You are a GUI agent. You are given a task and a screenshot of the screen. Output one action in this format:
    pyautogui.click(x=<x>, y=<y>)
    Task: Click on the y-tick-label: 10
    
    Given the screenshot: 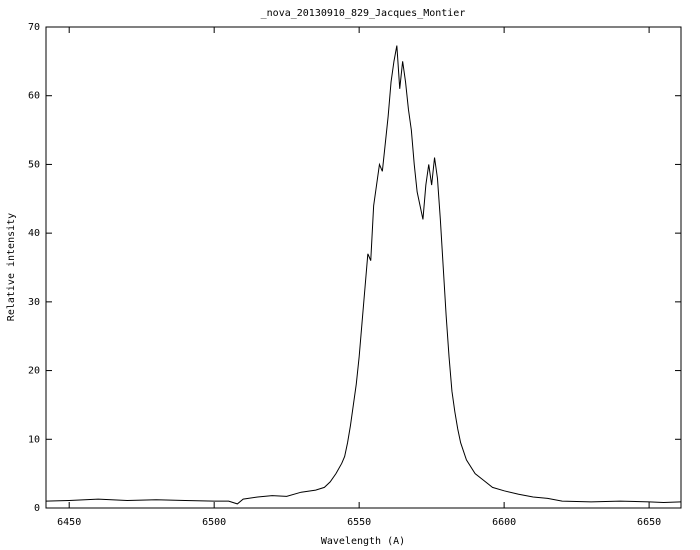 What is the action you would take?
    pyautogui.click(x=34, y=439)
    